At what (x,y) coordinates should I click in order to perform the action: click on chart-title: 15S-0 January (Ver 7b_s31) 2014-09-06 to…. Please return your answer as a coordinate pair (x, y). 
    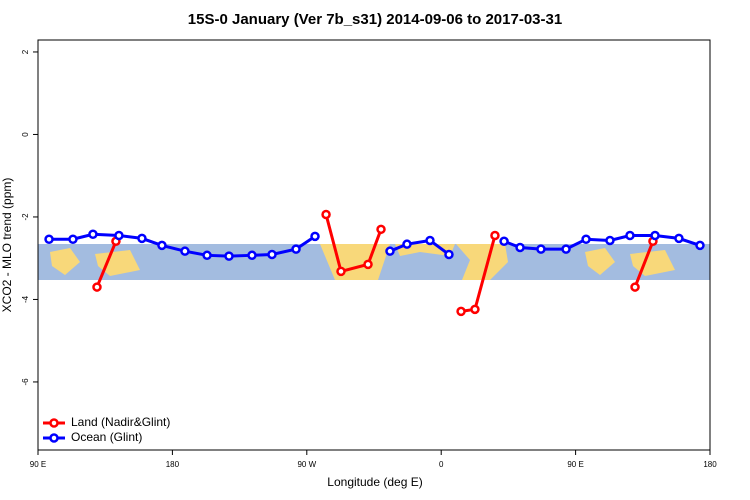
    Looking at the image, I should click on (375, 19).